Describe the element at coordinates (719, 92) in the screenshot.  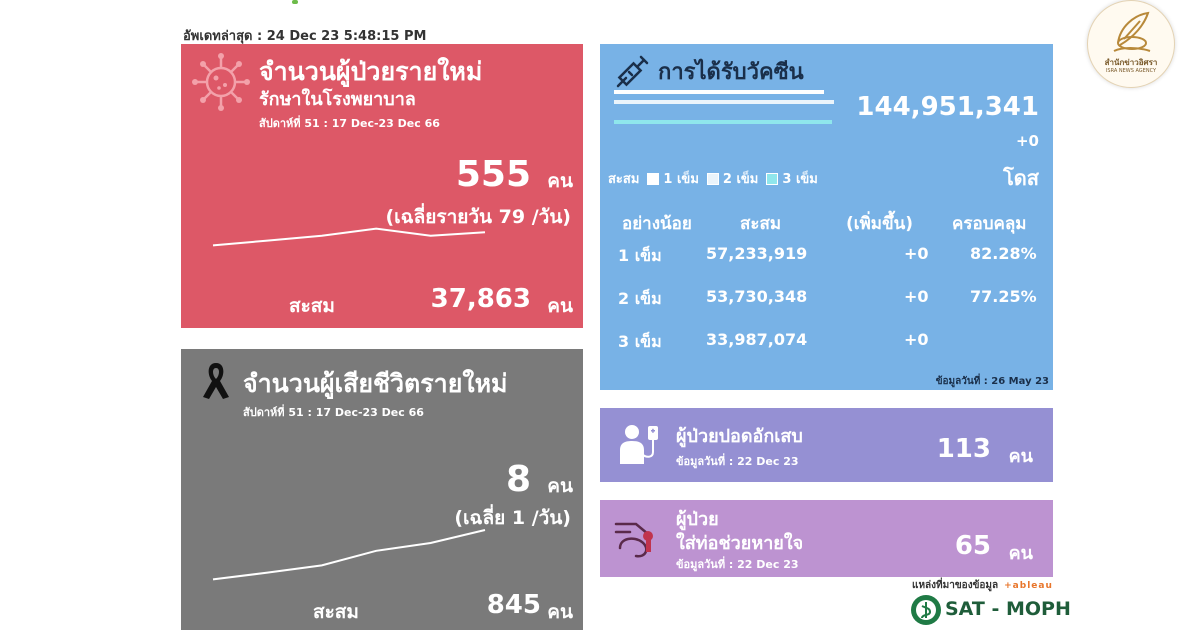
I see `dose1-bar` at that location.